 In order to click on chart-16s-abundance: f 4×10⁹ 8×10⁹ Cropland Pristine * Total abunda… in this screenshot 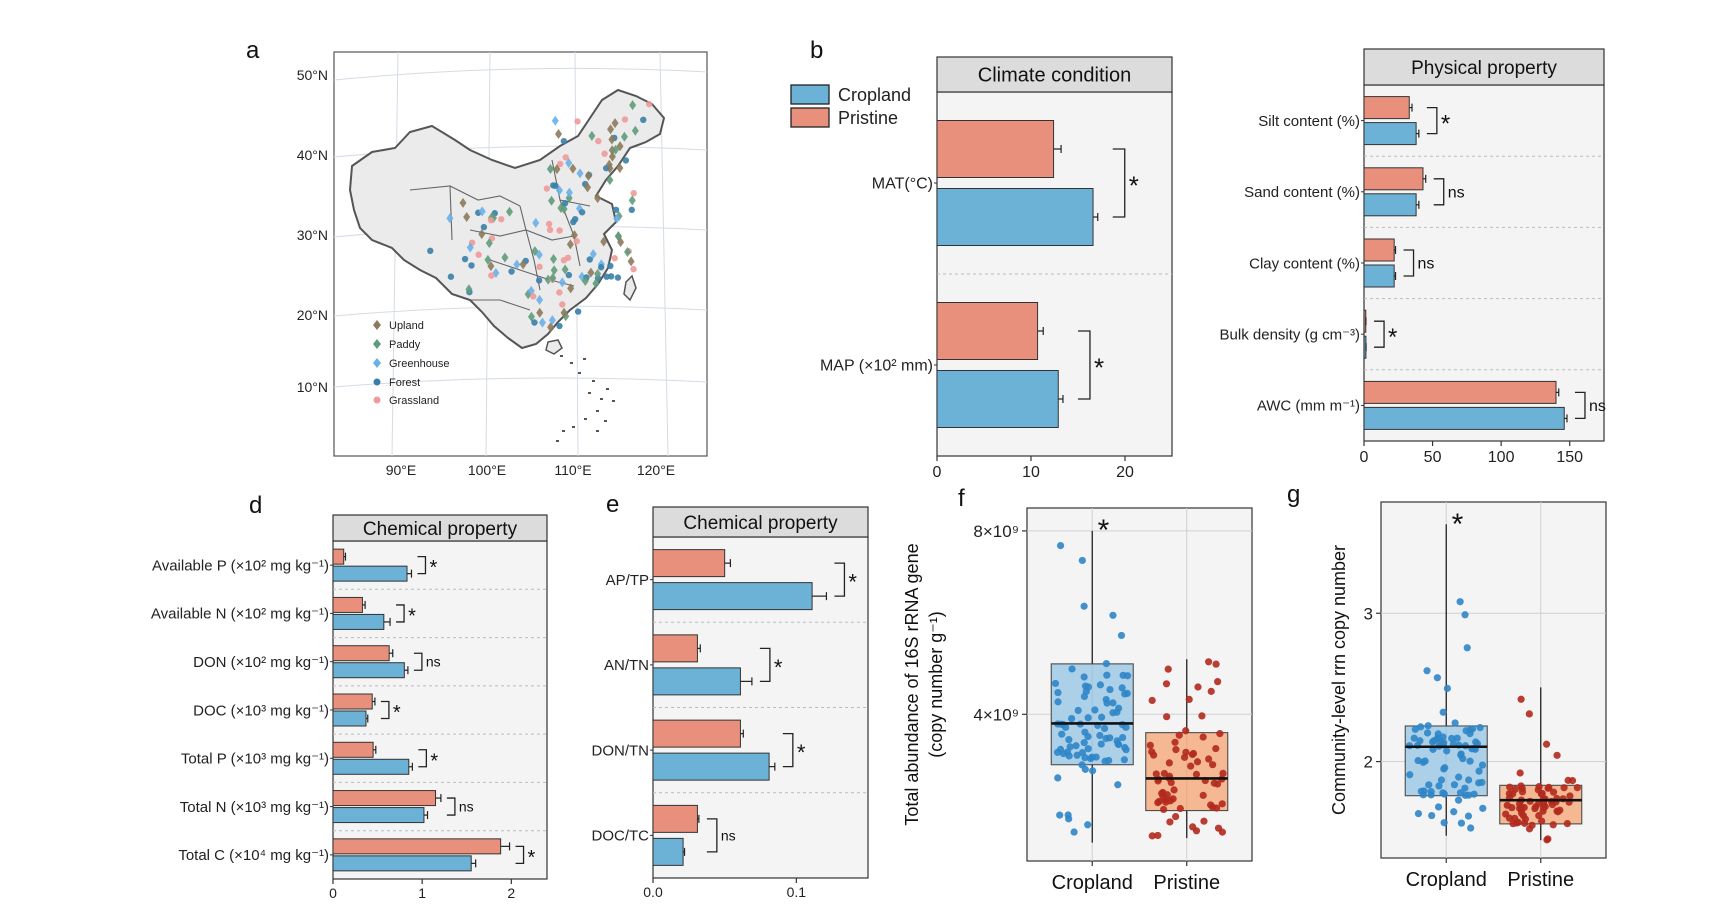, I will do `click(1077, 689)`.